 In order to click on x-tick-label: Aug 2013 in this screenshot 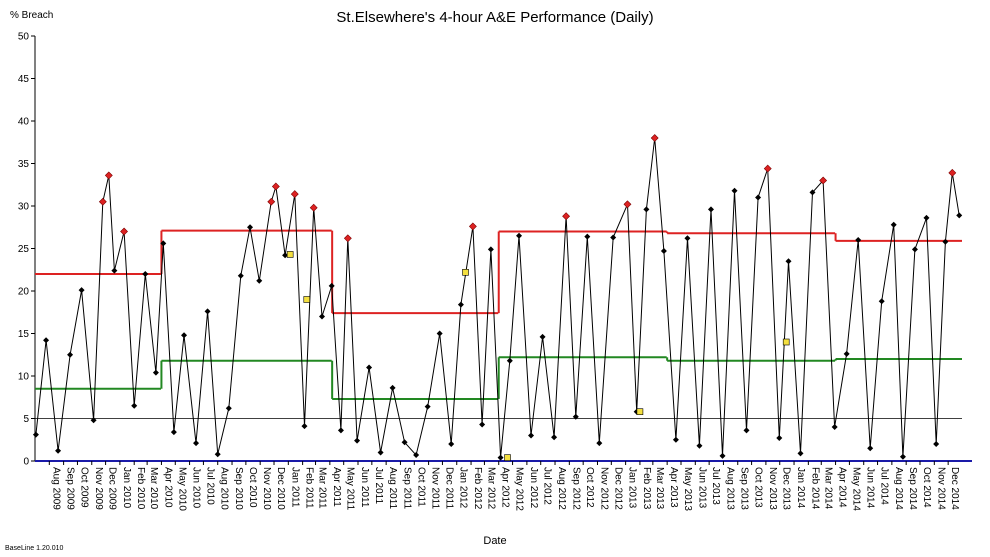, I will do `click(729, 488)`.